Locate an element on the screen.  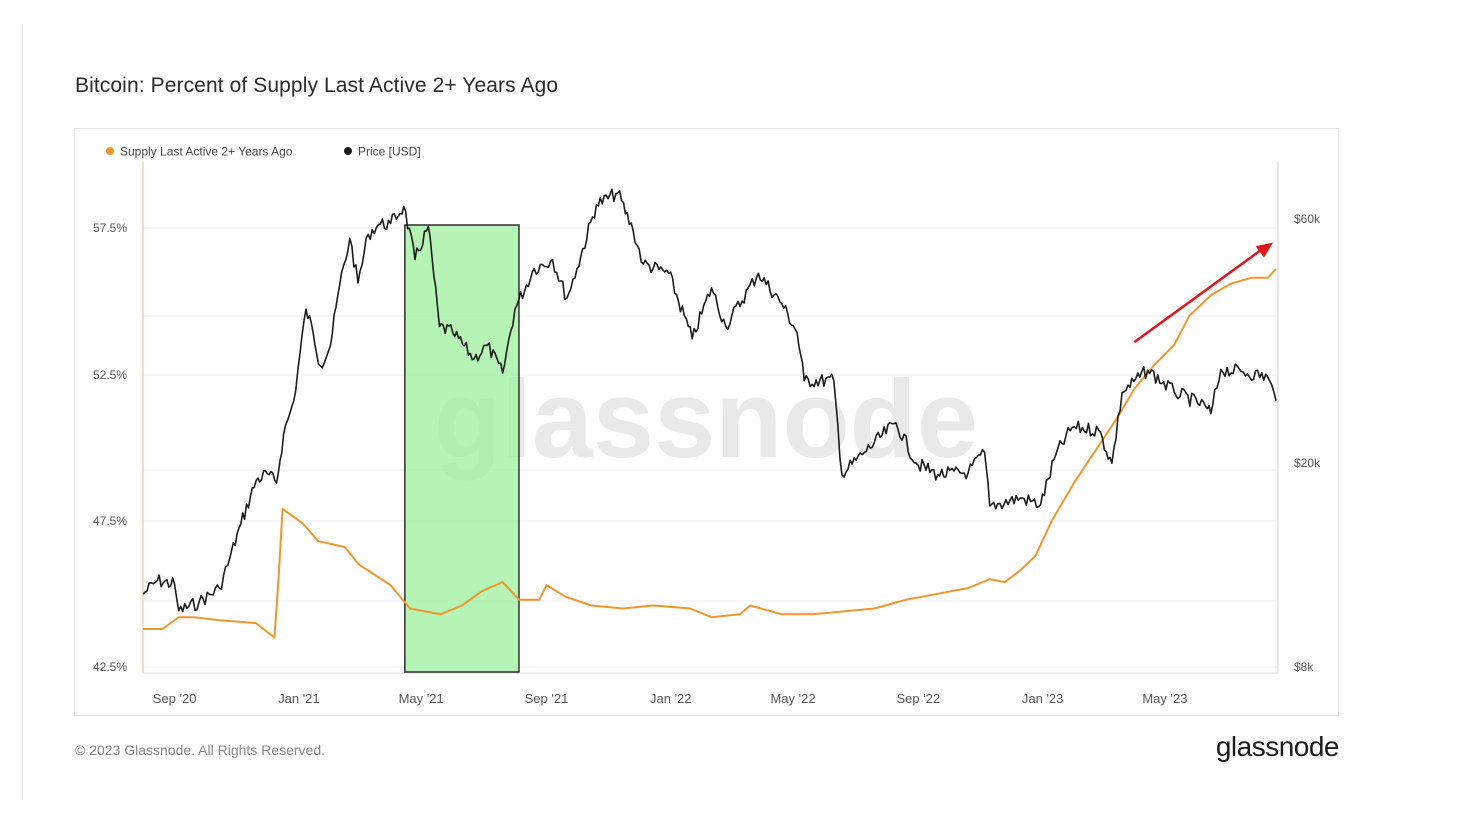
watermark: glassnode is located at coordinates (706, 419).